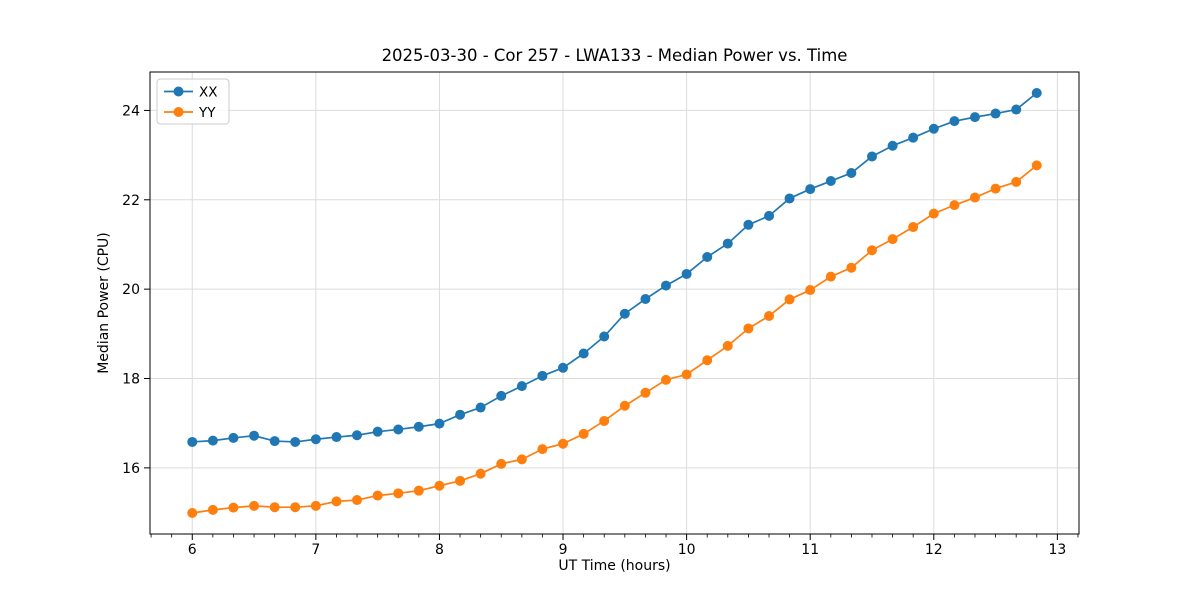 The height and width of the screenshot is (600, 1200). What do you see at coordinates (104, 303) in the screenshot?
I see `y-axis-label: Median Power (CPU)` at bounding box center [104, 303].